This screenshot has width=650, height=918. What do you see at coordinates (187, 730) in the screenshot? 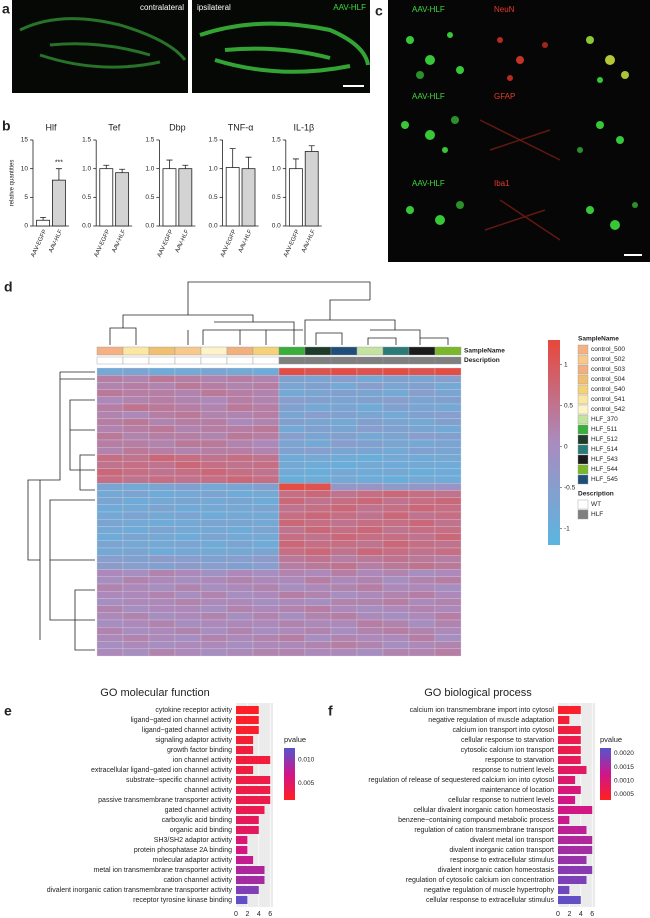
I see `category-label: ligand−gated channel activity` at bounding box center [187, 730].